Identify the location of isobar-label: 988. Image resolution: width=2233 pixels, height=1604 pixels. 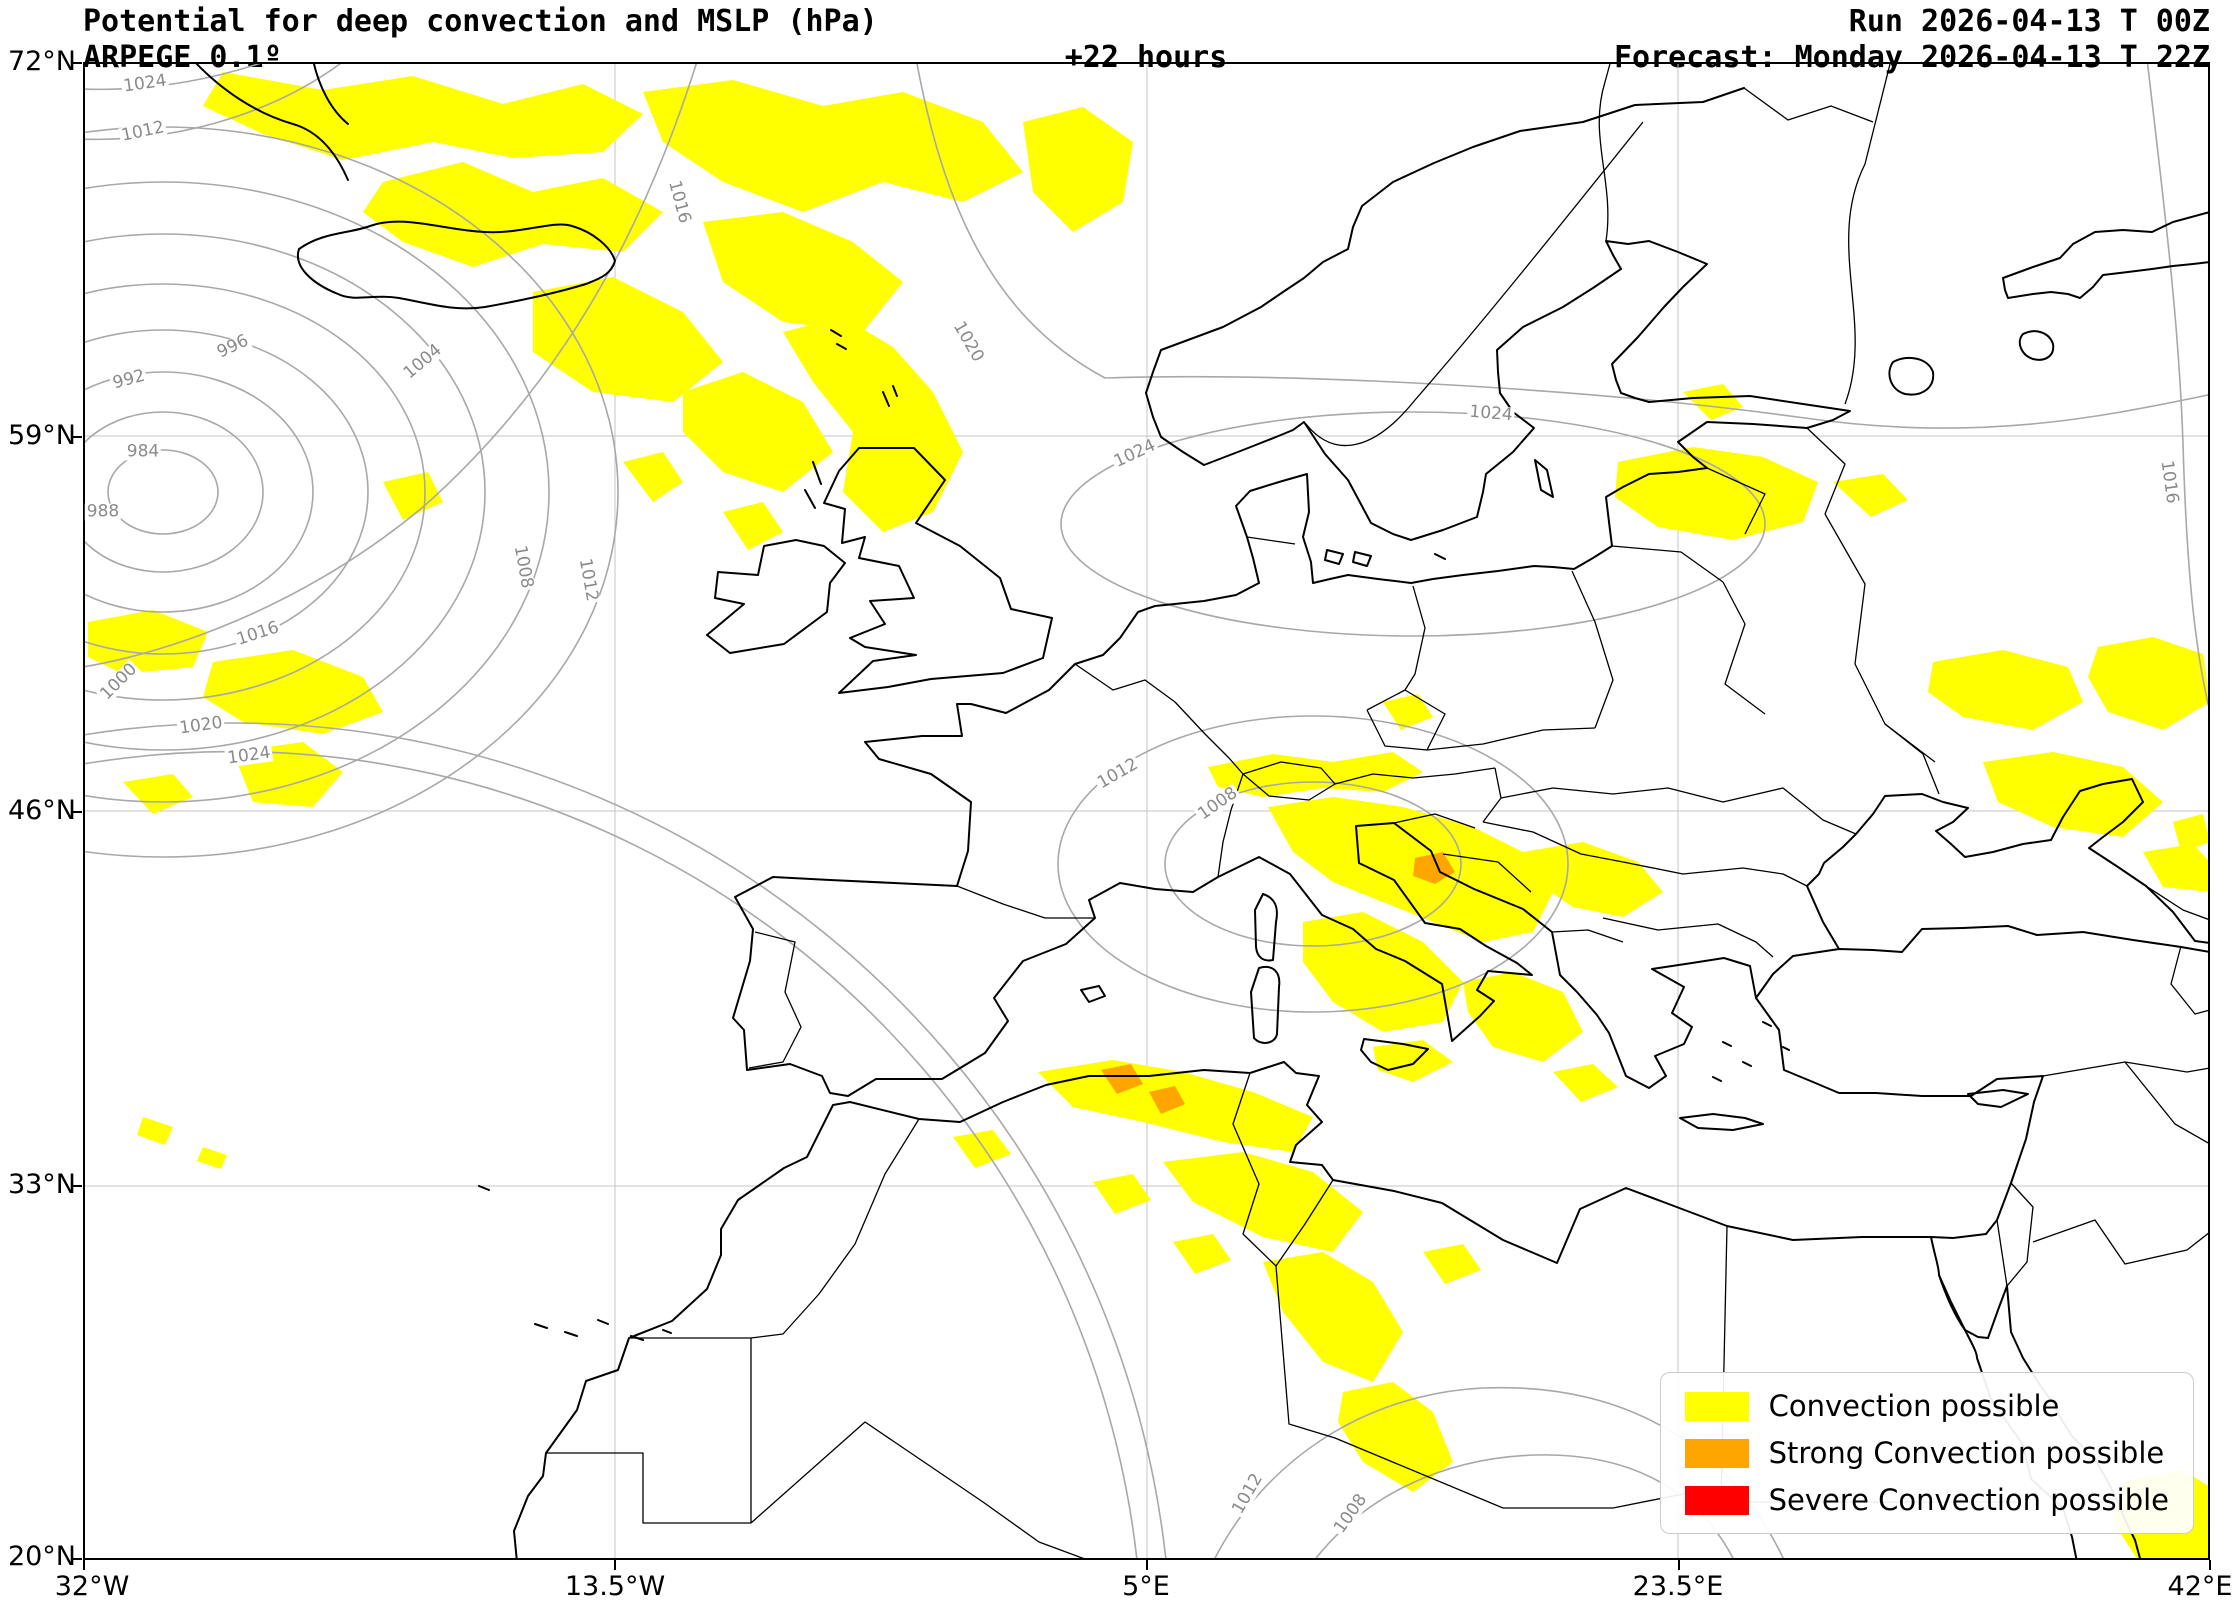
(103, 511).